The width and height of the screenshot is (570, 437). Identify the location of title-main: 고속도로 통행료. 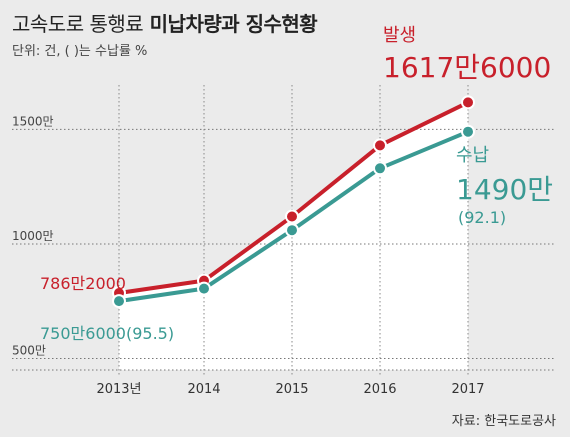
(78, 24).